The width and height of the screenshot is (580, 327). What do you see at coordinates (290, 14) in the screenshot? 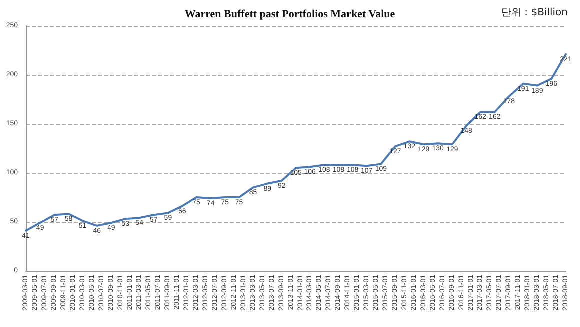
I see `chart-title: Warren Buffett past Portfolios Market Value` at bounding box center [290, 14].